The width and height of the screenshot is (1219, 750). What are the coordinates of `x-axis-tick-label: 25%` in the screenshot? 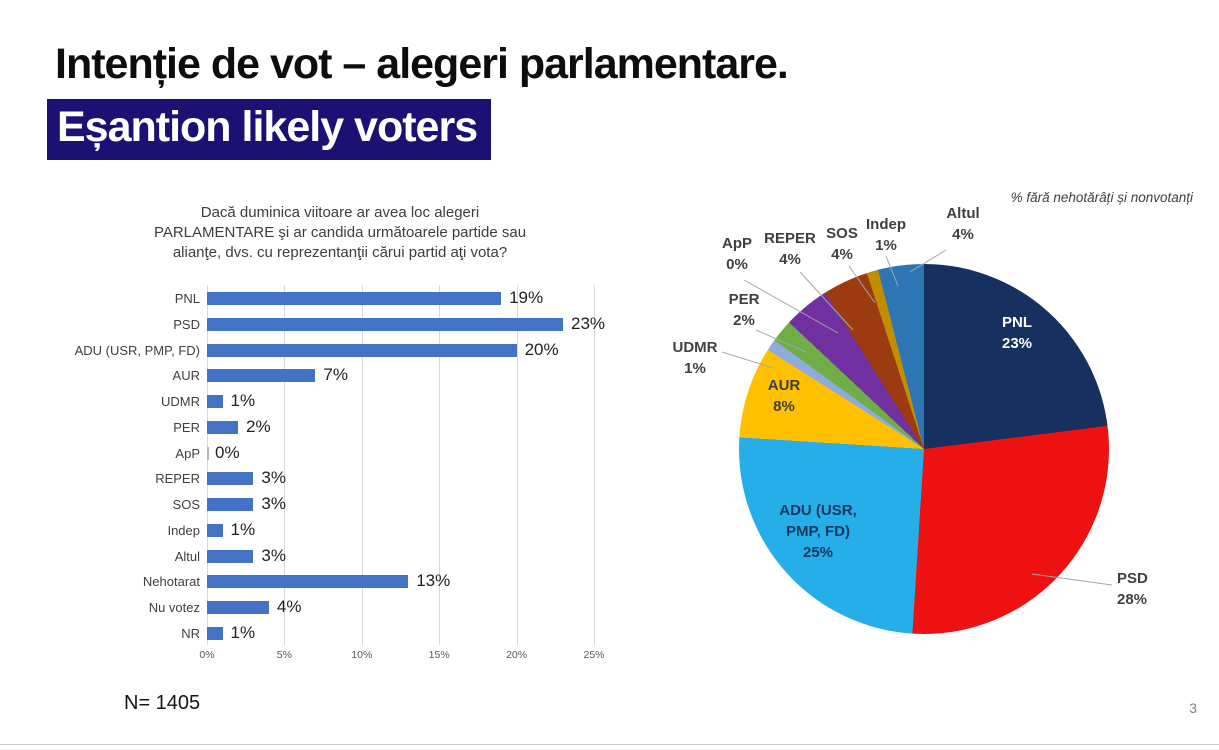 It's located at (594, 655).